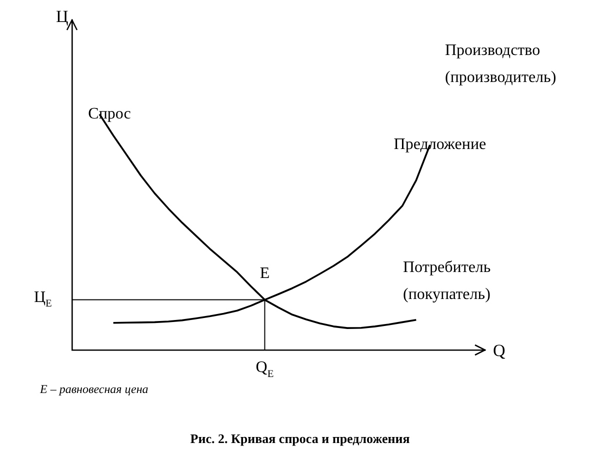 Image resolution: width=600 pixels, height=460 pixels. I want to click on series-label: Предложение, so click(440, 144).